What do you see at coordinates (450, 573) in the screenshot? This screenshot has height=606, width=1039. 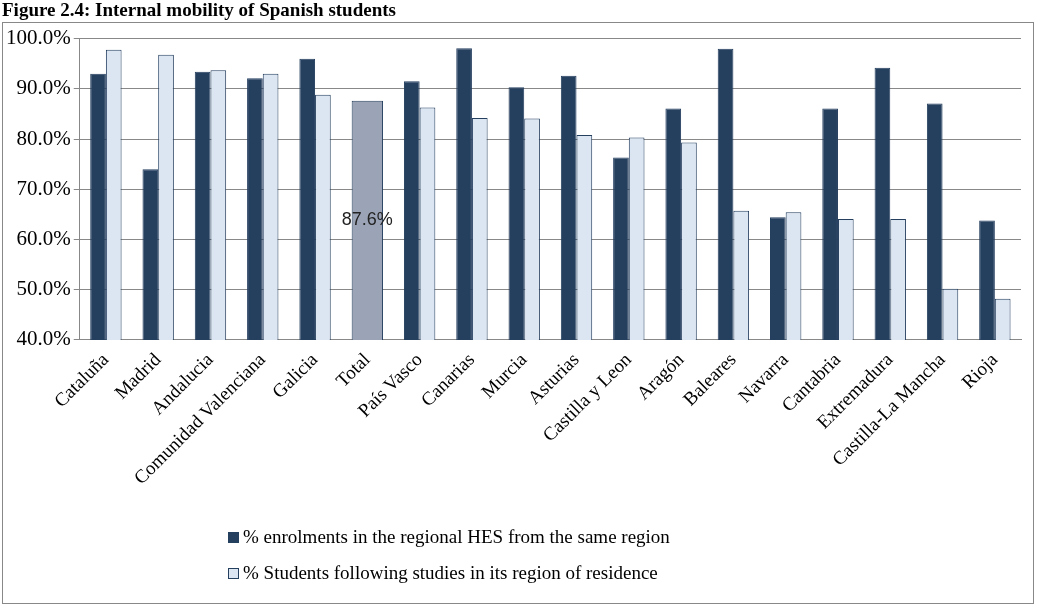 I see `legend-label: % Students following studies in its region of residence` at bounding box center [450, 573].